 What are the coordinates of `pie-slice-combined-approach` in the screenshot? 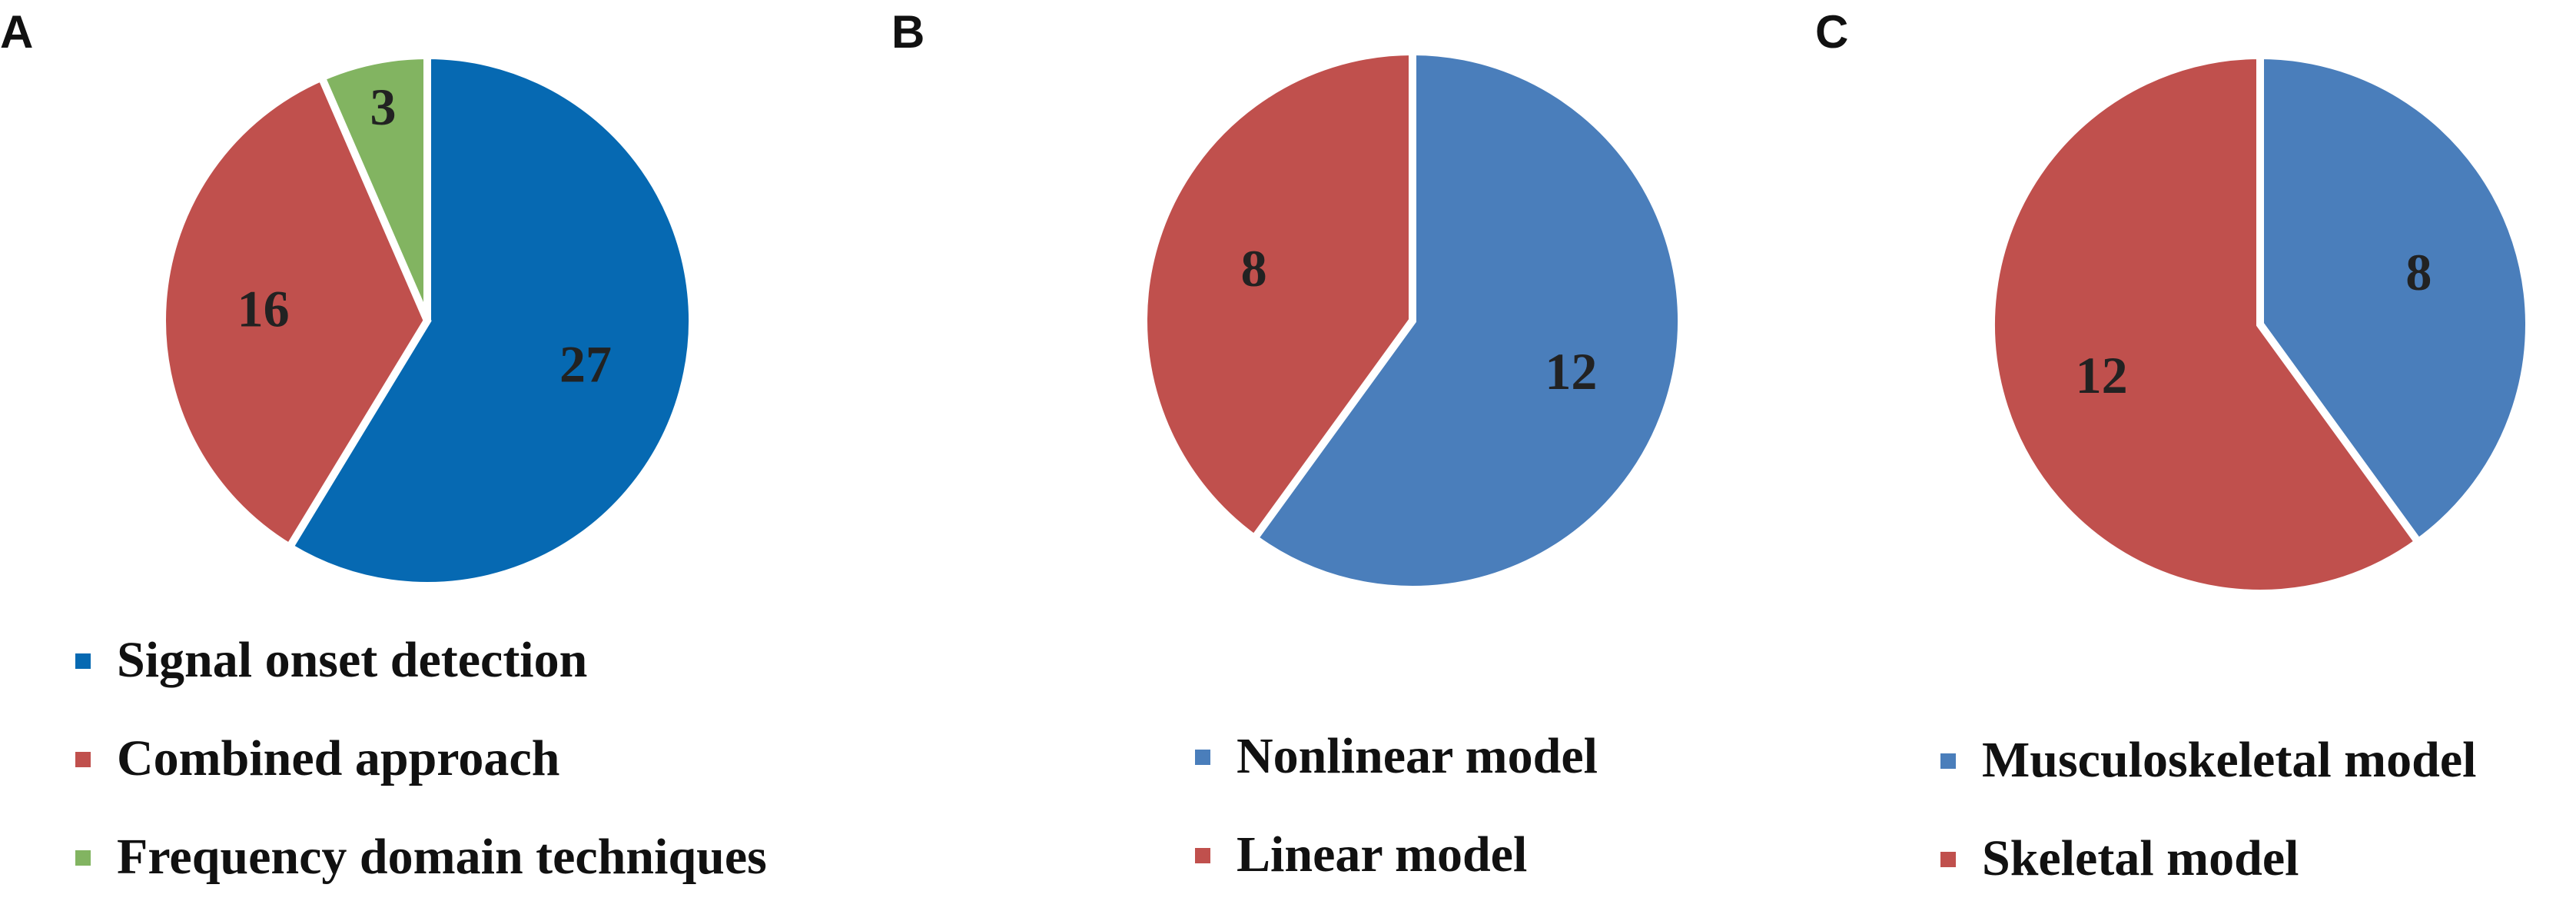 It's located at (295, 312).